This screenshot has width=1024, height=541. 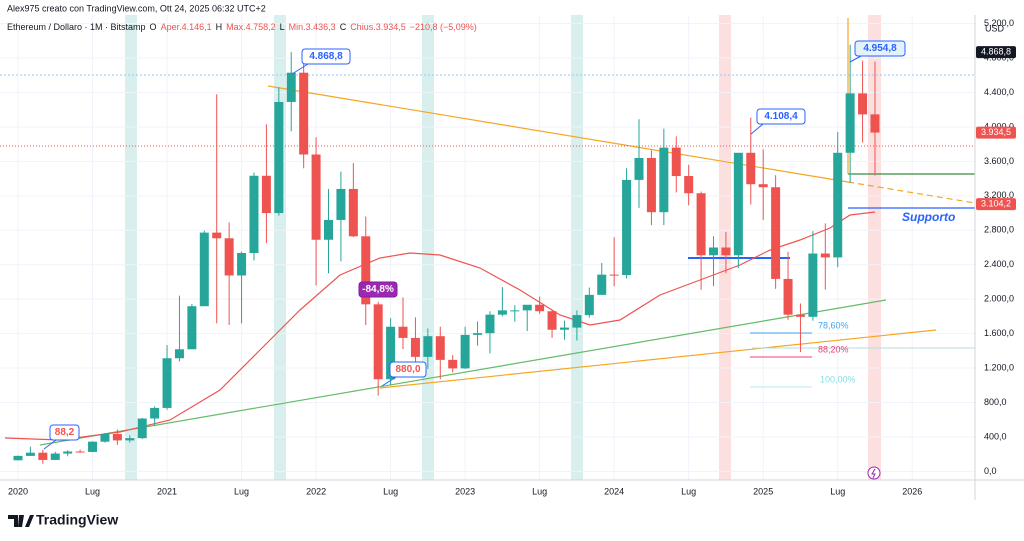 What do you see at coordinates (167, 491) in the screenshot?
I see `x-tick-label: 2021` at bounding box center [167, 491].